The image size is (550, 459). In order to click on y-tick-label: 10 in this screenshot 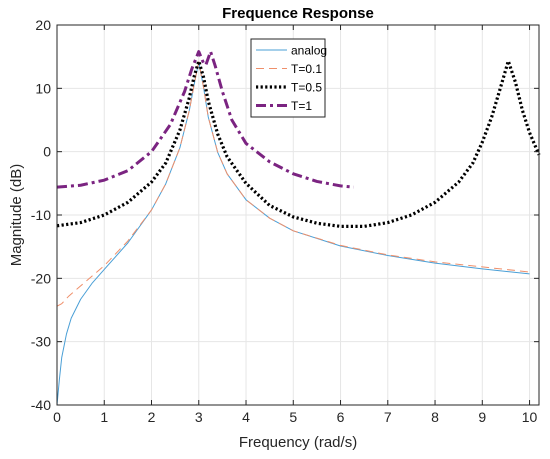, I will do `click(43, 88)`.